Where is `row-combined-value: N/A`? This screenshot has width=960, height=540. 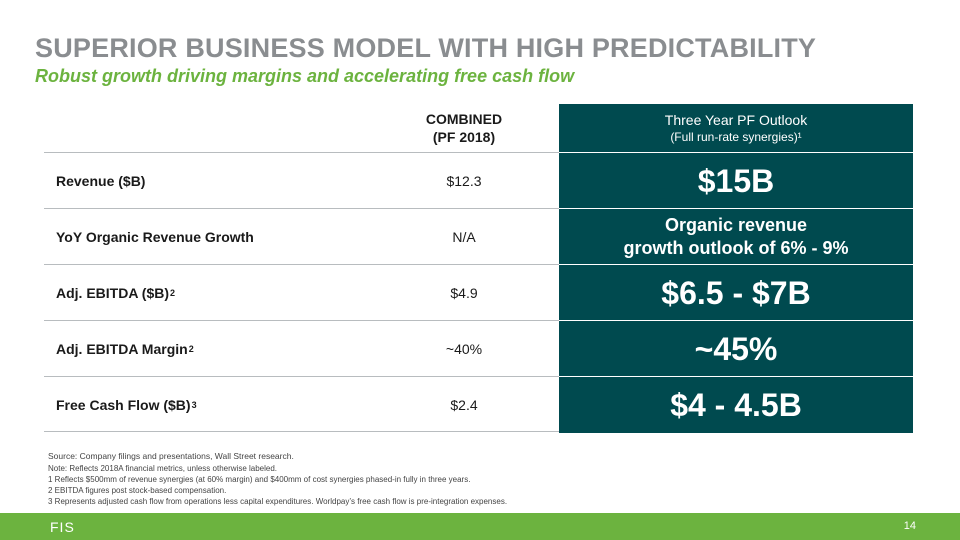
row-combined-value: N/A is located at coordinates (464, 236).